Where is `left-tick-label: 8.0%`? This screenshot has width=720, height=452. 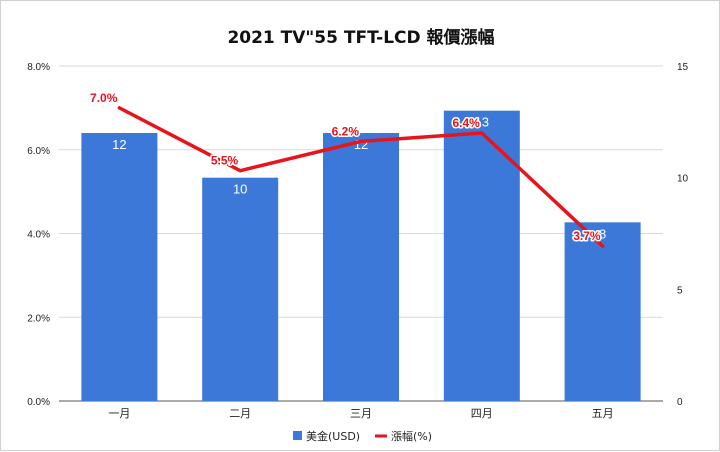 left-tick-label: 8.0% is located at coordinates (38, 67).